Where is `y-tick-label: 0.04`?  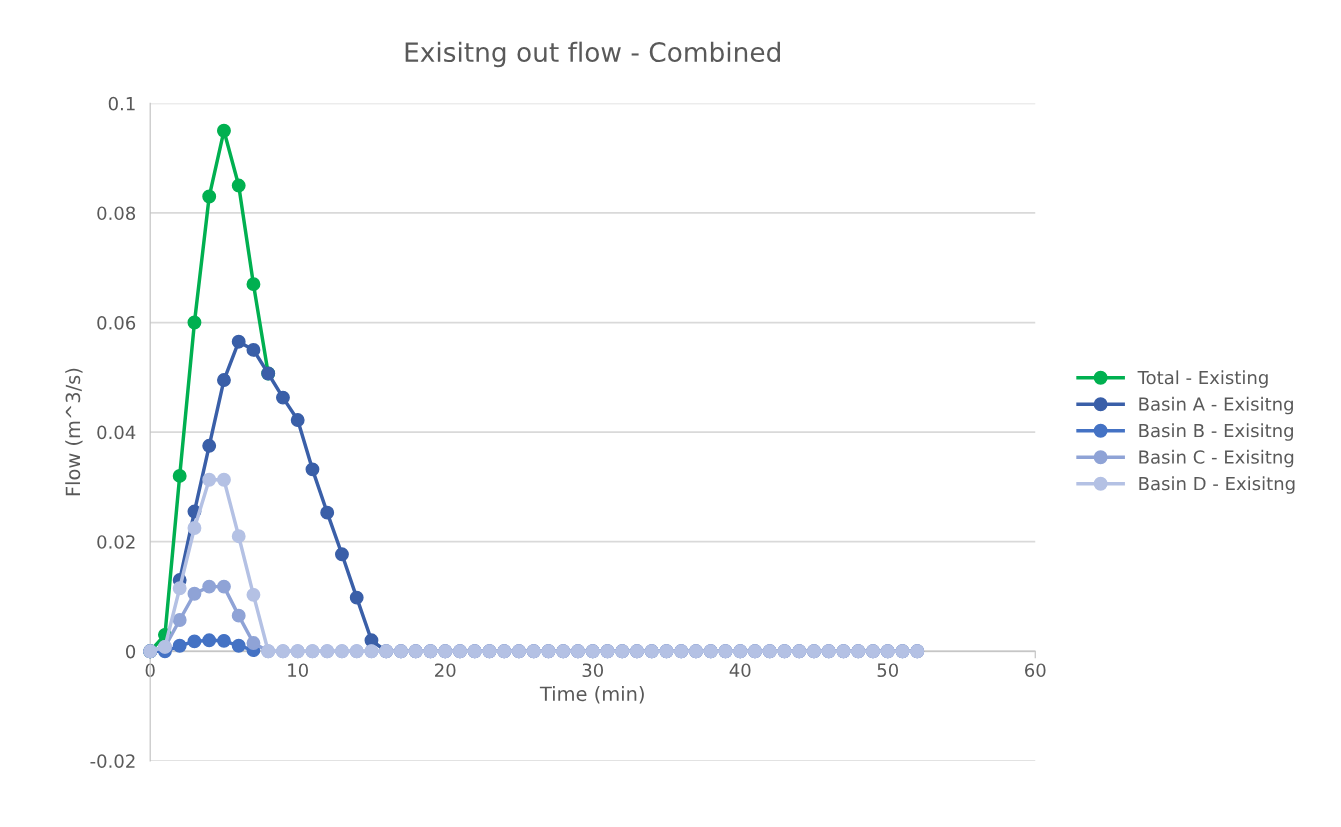
y-tick-label: 0.04 is located at coordinates (116, 432).